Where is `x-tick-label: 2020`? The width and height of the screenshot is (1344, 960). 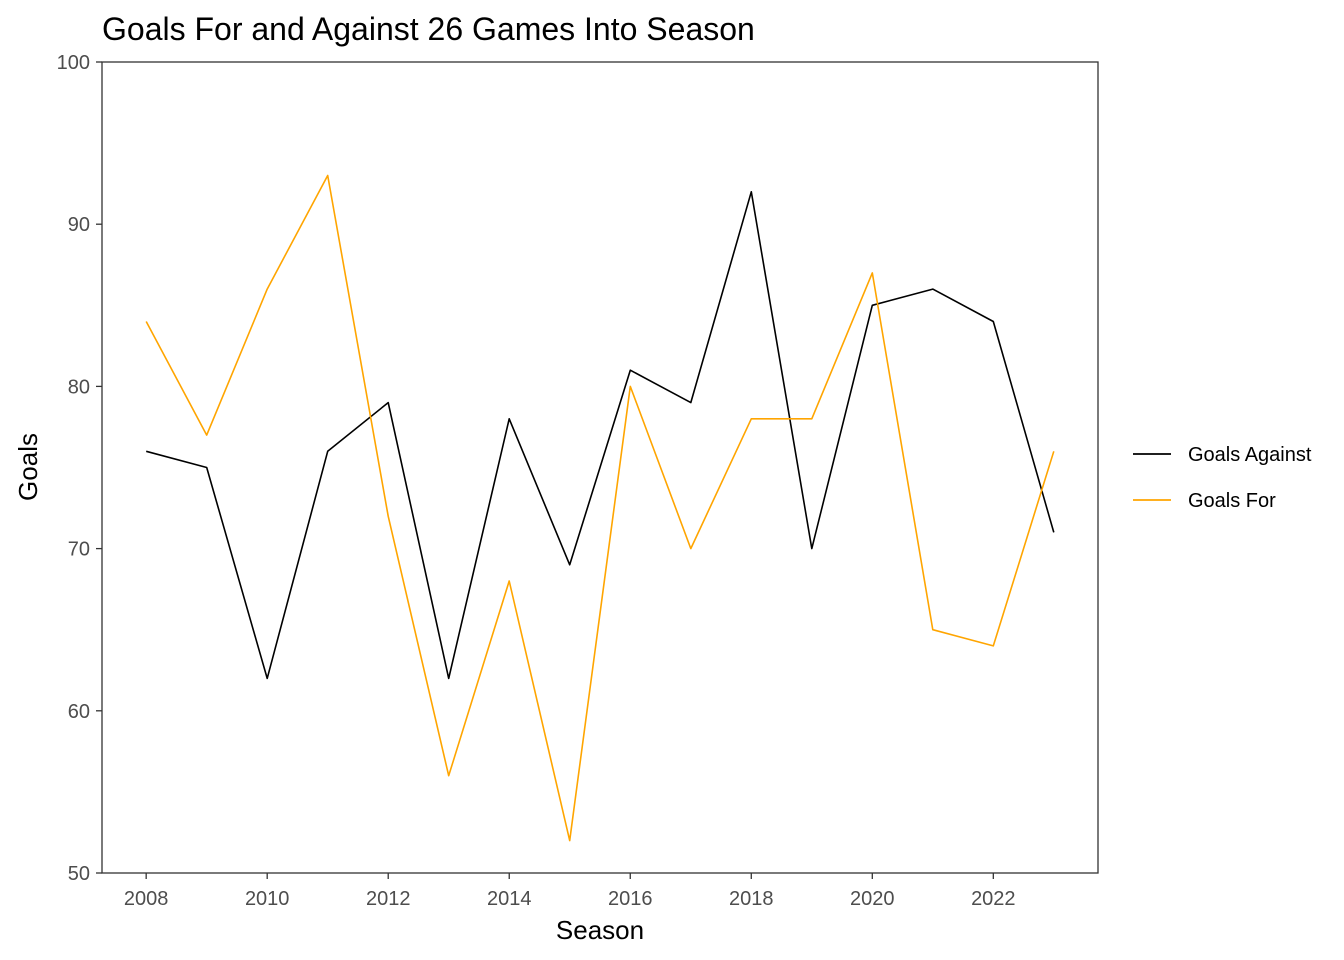
x-tick-label: 2020 is located at coordinates (872, 899).